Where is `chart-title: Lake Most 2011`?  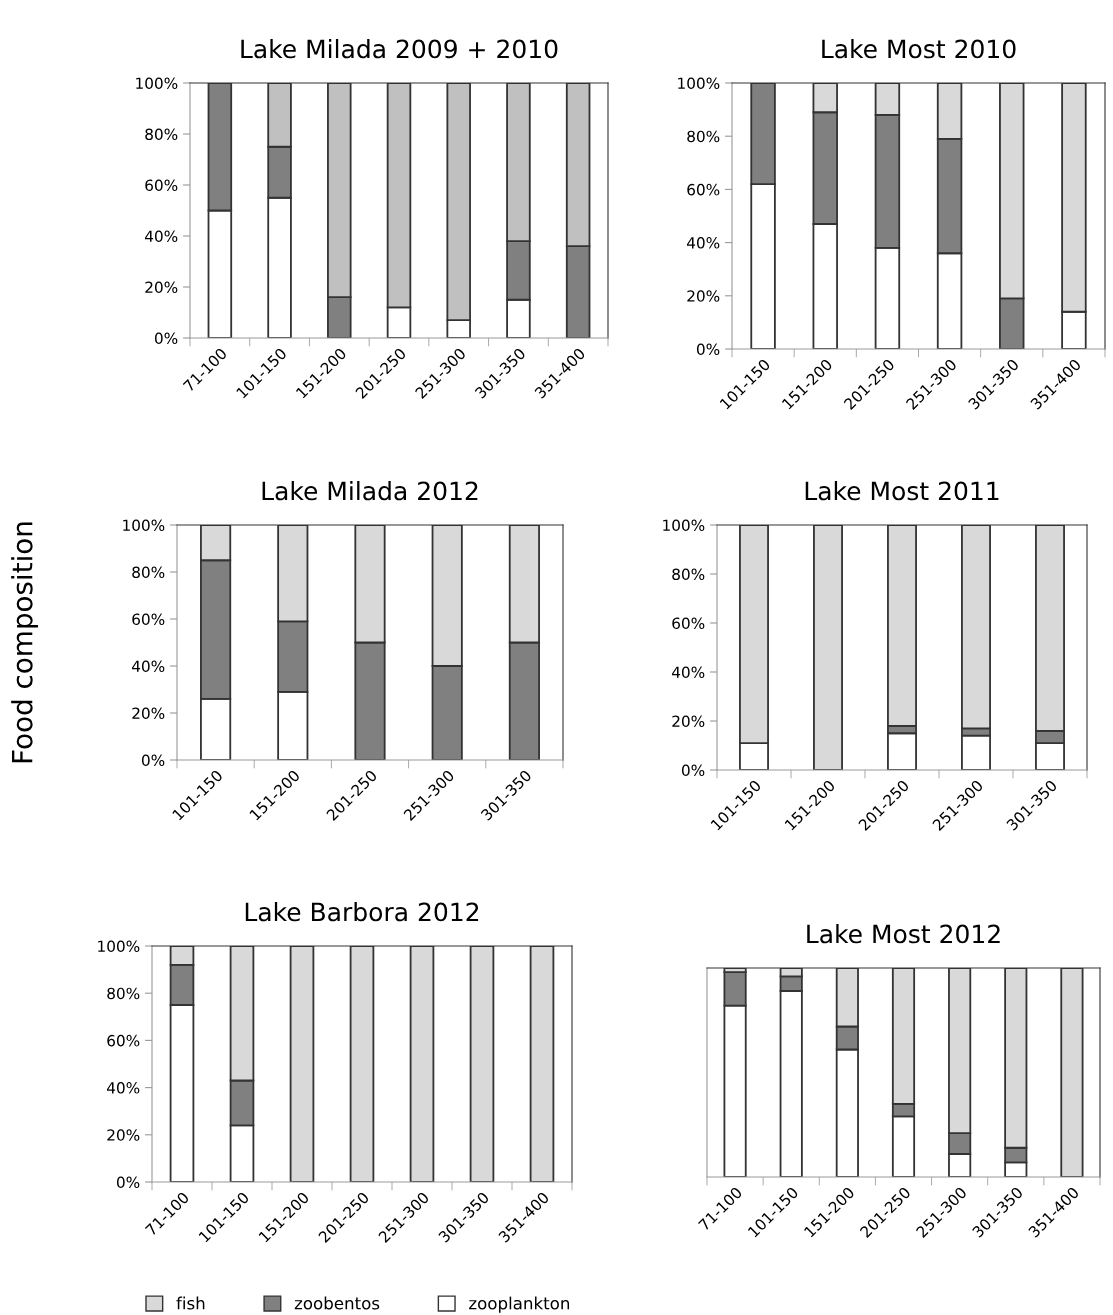
chart-title: Lake Most 2011 is located at coordinates (902, 491).